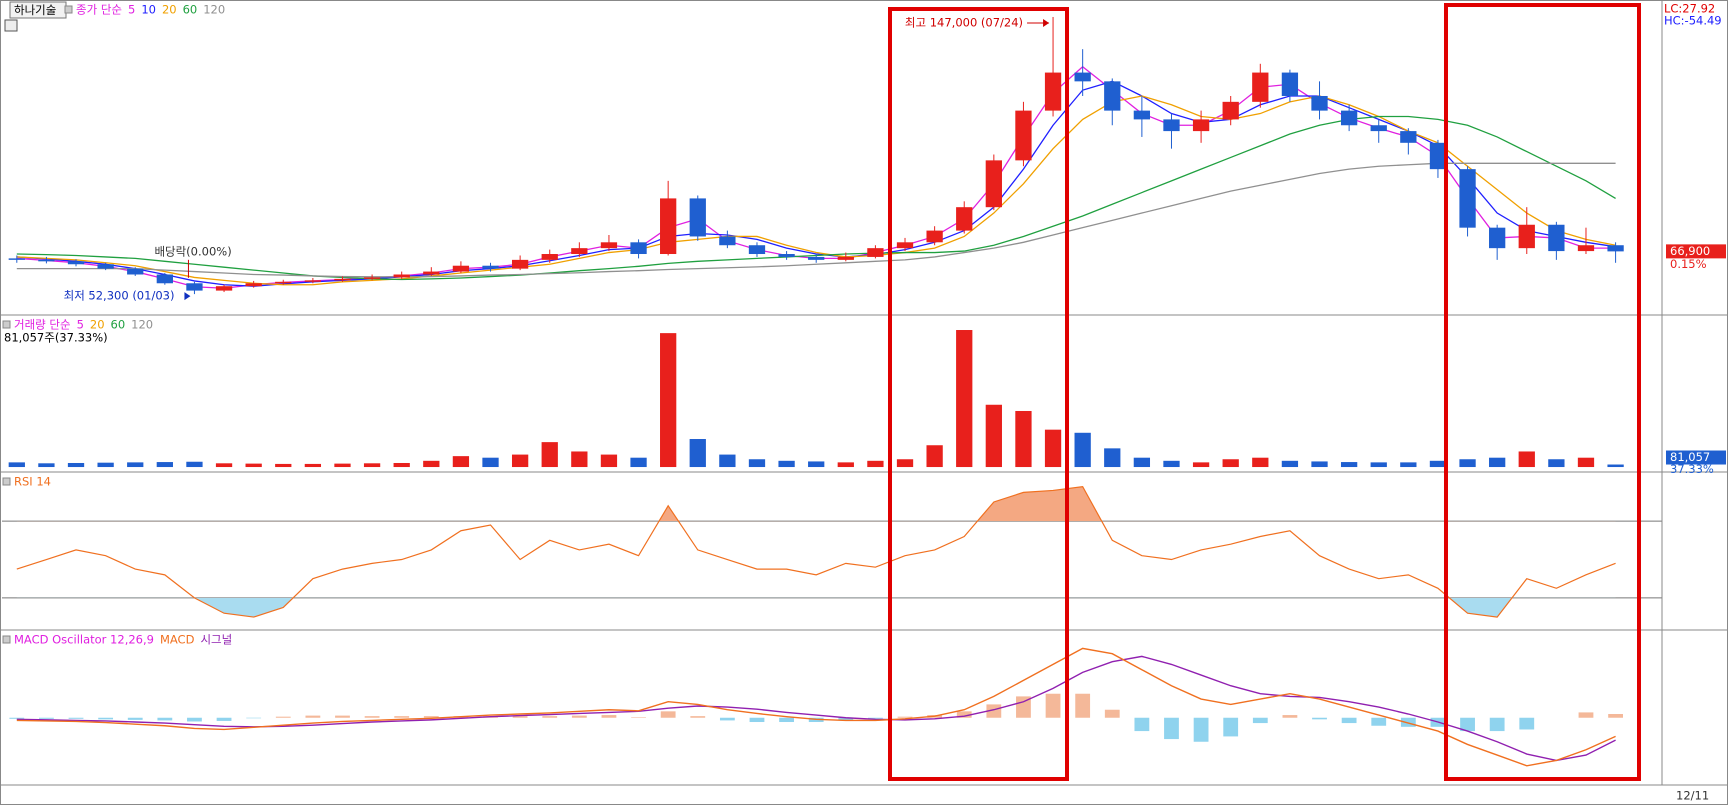 This screenshot has height=805, width=1728. What do you see at coordinates (216, 640) in the screenshot?
I see `legend-entry: 시그널` at bounding box center [216, 640].